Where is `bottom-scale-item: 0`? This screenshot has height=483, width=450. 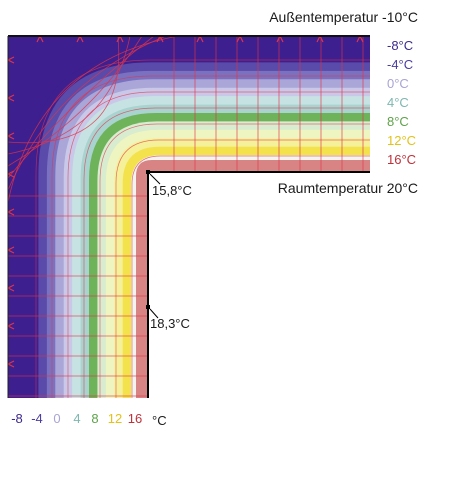
bottom-scale-item: 0 is located at coordinates (57, 418).